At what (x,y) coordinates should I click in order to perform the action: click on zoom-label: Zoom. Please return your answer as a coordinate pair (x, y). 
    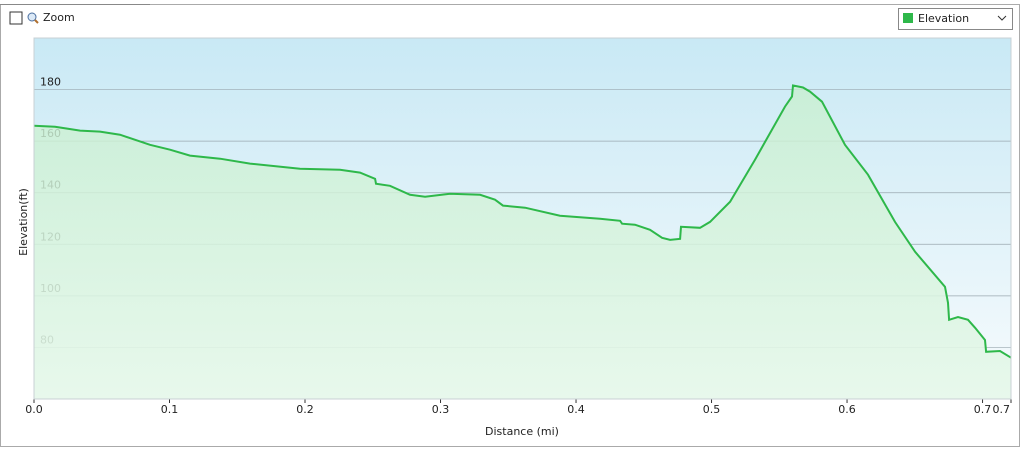
    Looking at the image, I should click on (59, 17).